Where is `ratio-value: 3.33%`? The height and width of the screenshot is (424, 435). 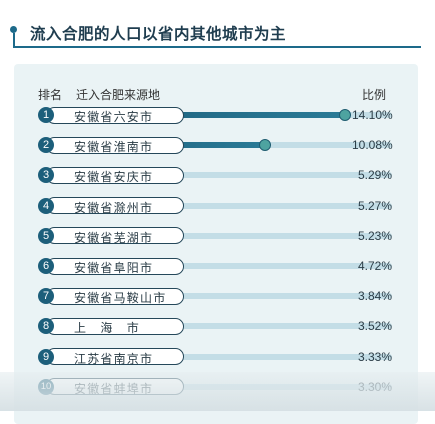
ratio-value: 3.33% is located at coordinates (375, 356).